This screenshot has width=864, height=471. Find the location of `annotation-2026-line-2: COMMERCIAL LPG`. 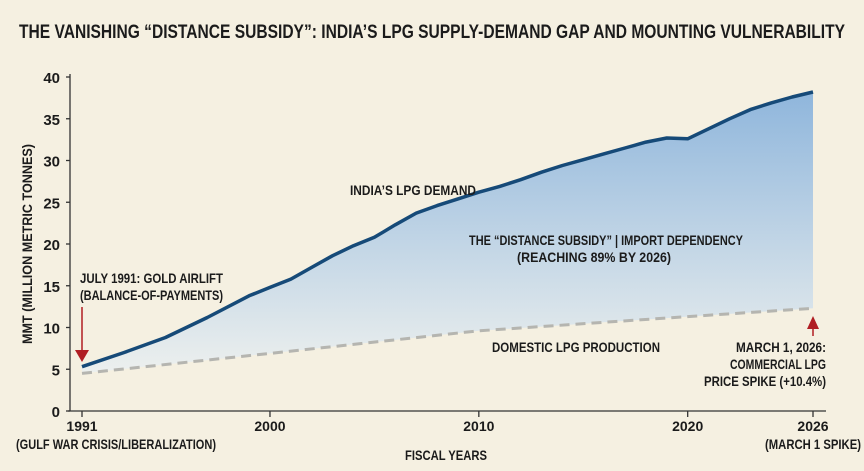

annotation-2026-line-2: COMMERCIAL LPG is located at coordinates (778, 364).